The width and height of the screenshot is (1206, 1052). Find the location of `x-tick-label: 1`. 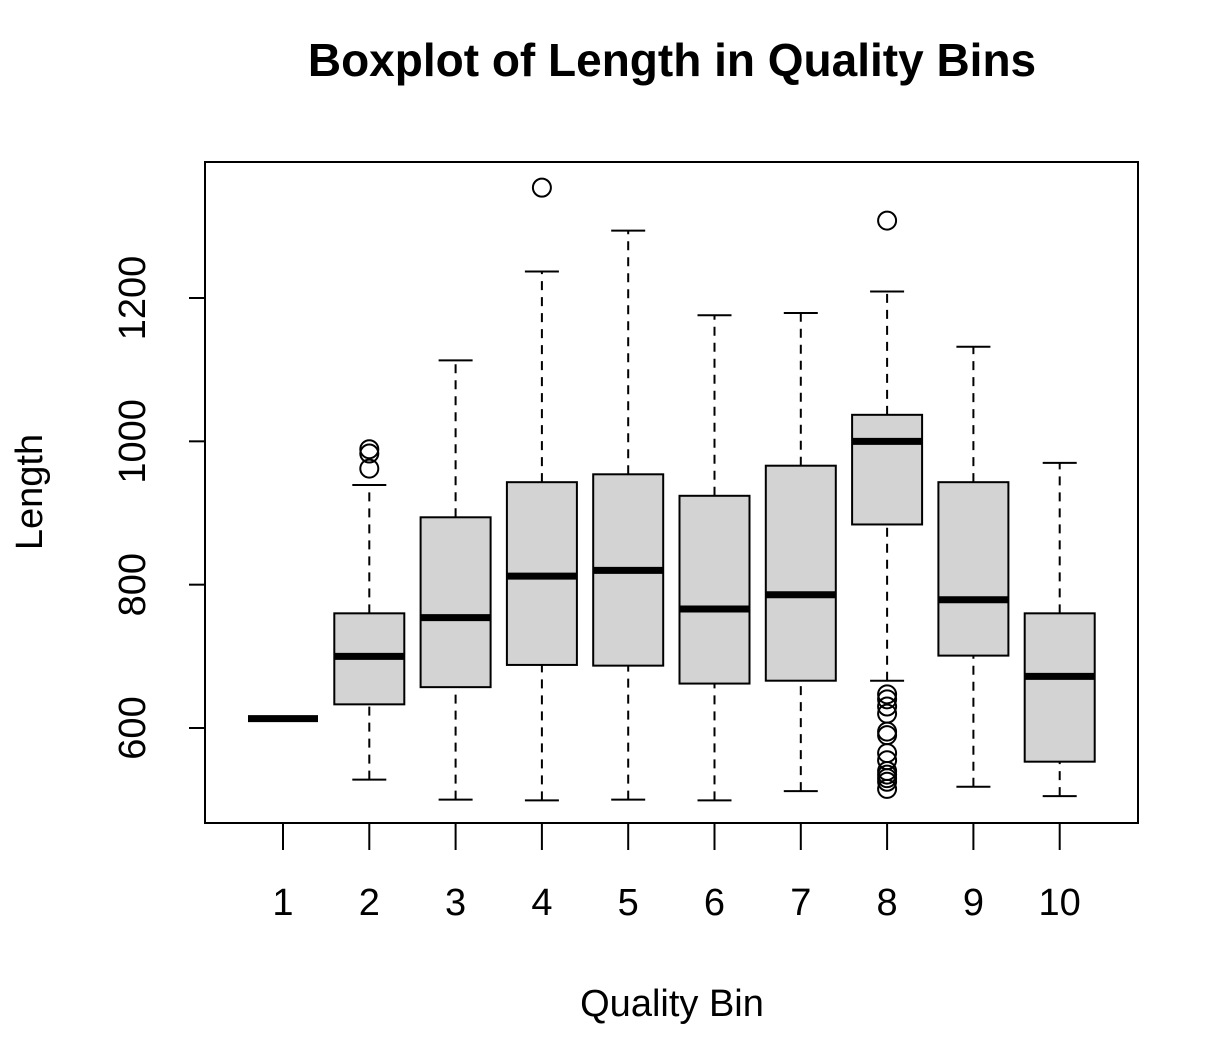

x-tick-label: 1 is located at coordinates (282, 903).